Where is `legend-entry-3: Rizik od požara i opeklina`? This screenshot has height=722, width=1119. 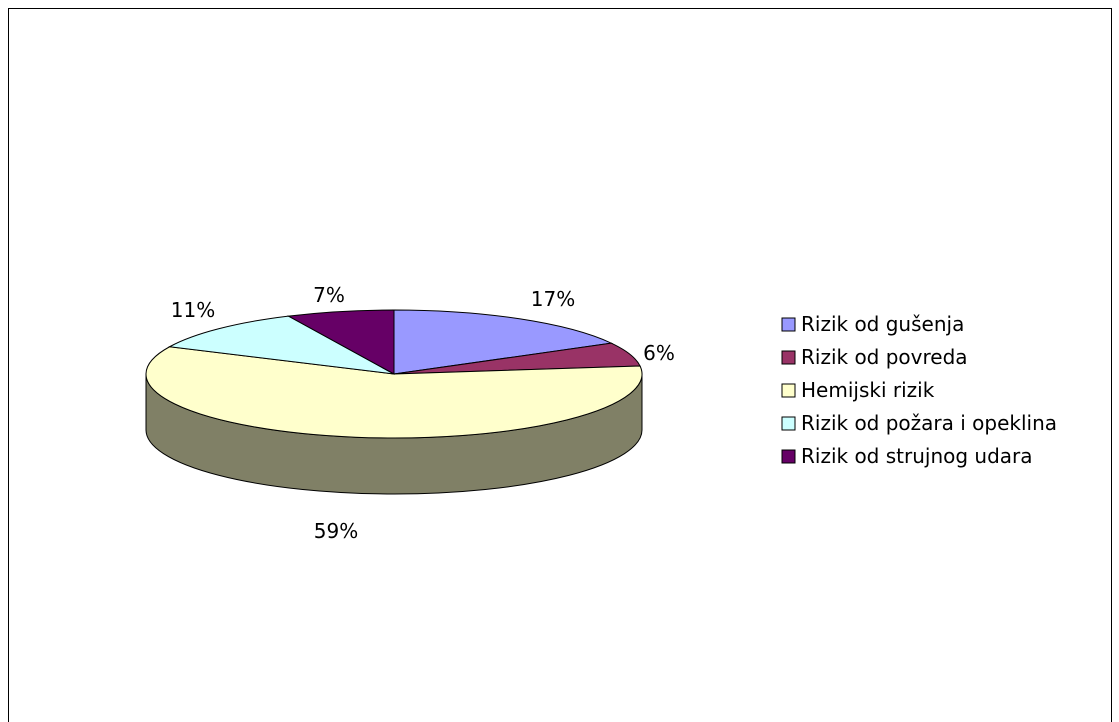 legend-entry-3: Rizik od požara i opeklina is located at coordinates (929, 423).